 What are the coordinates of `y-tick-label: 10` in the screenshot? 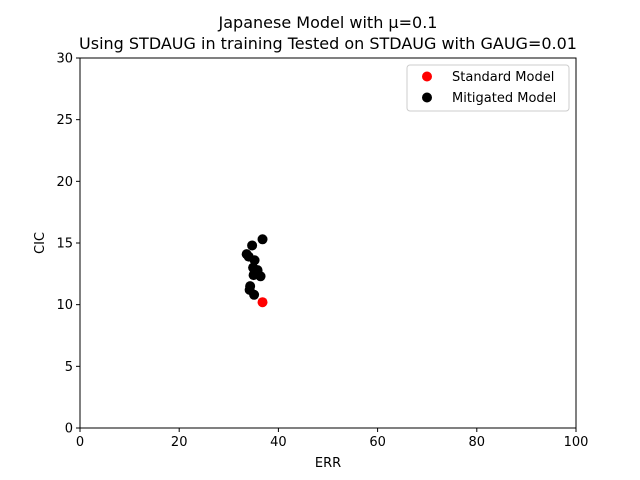 It's located at (64, 305).